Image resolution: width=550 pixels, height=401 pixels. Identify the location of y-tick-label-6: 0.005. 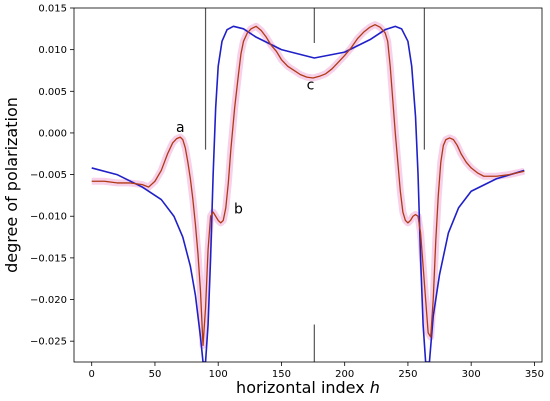
(52, 92).